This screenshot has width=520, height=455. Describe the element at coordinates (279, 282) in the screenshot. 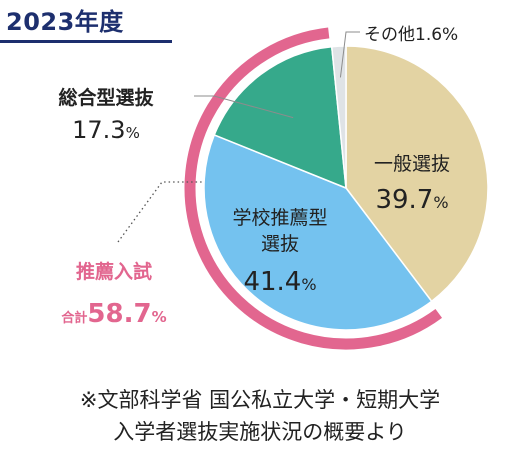

I see `slice-value-school-rec: 41.4%` at that location.